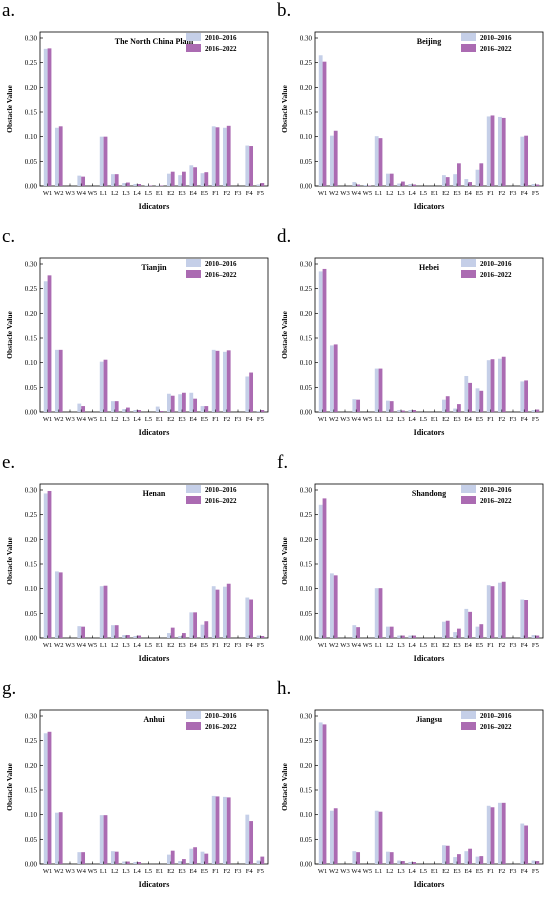  What do you see at coordinates (182, 871) in the screenshot?
I see `x-tick-label: E3` at bounding box center [182, 871].